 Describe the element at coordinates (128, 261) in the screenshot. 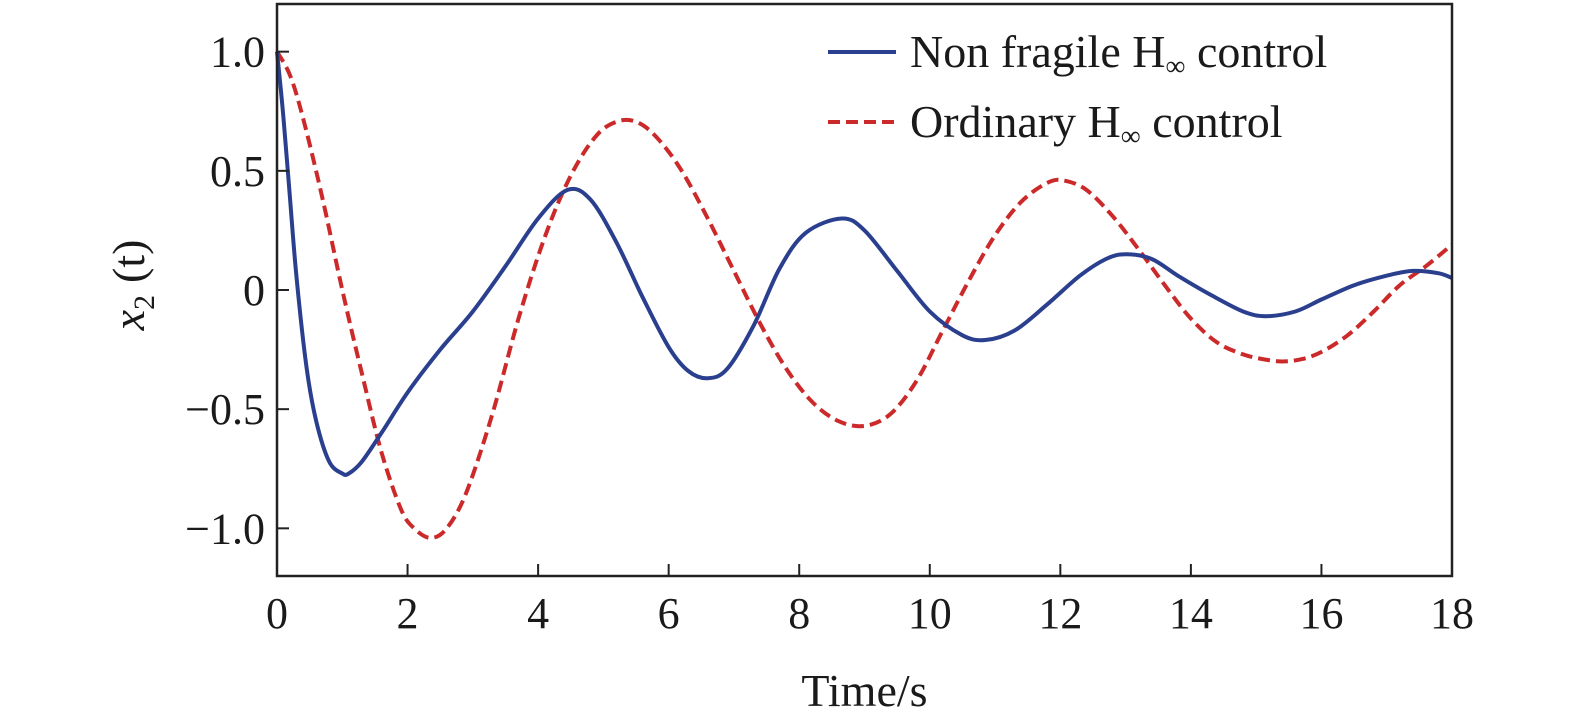

I see `y-axis-label-arg: (t)` at that location.